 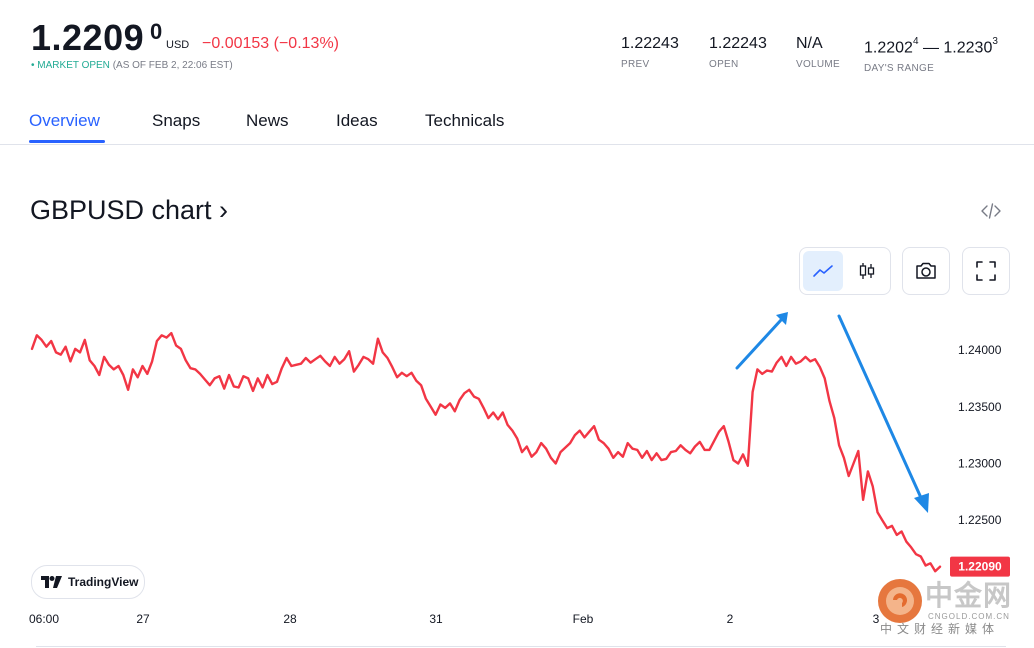 I want to click on tradingview-badge: TradingView, so click(x=88, y=582).